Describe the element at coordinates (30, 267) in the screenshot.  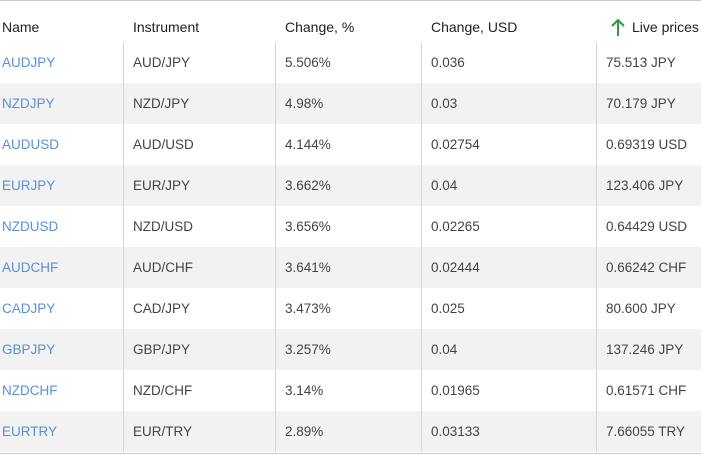
I see `symbol-link: AUDCHF` at that location.